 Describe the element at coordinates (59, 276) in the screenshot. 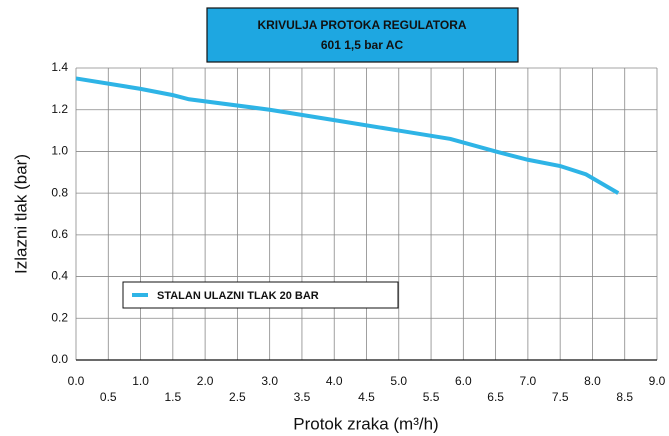

I see `y-tick-label: 0.4` at that location.